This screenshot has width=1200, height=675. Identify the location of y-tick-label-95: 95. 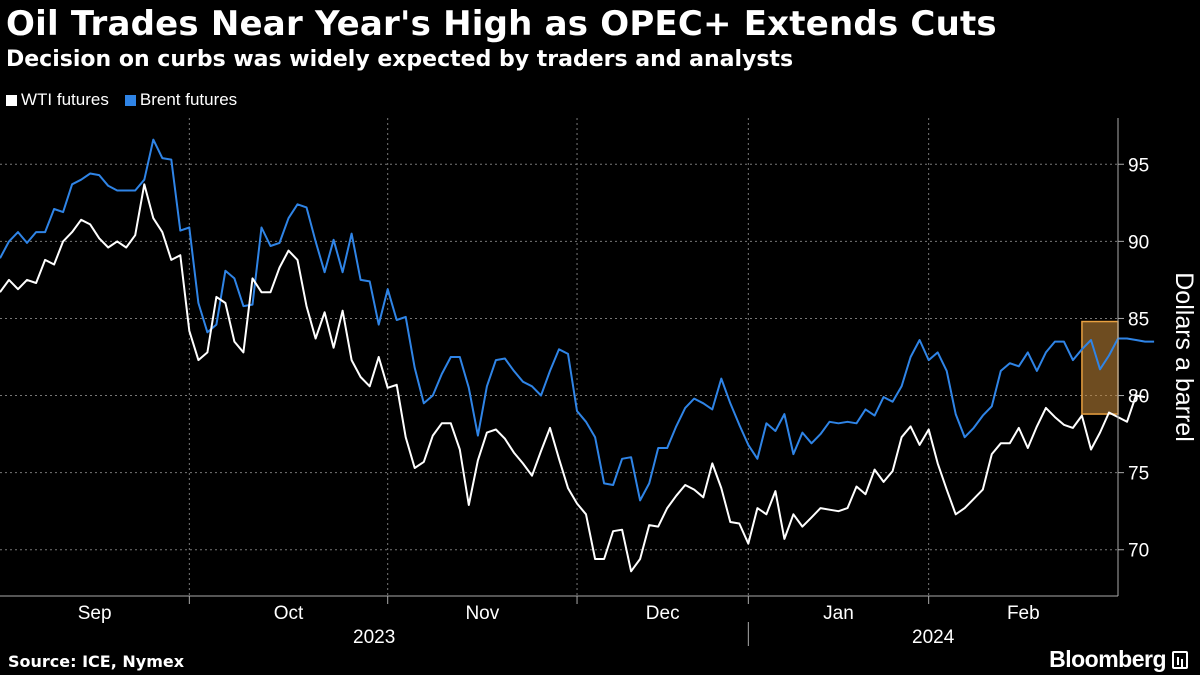
(1138, 165).